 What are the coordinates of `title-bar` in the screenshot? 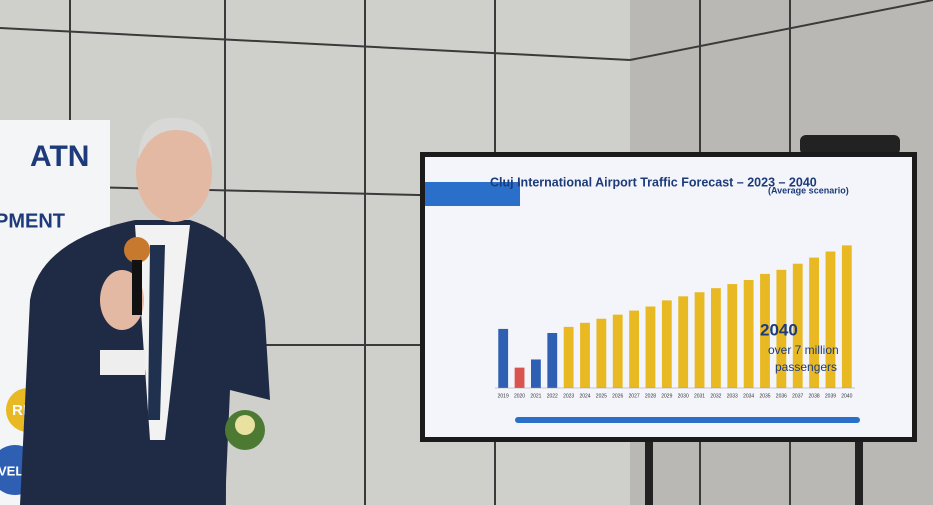 It's located at (472, 194).